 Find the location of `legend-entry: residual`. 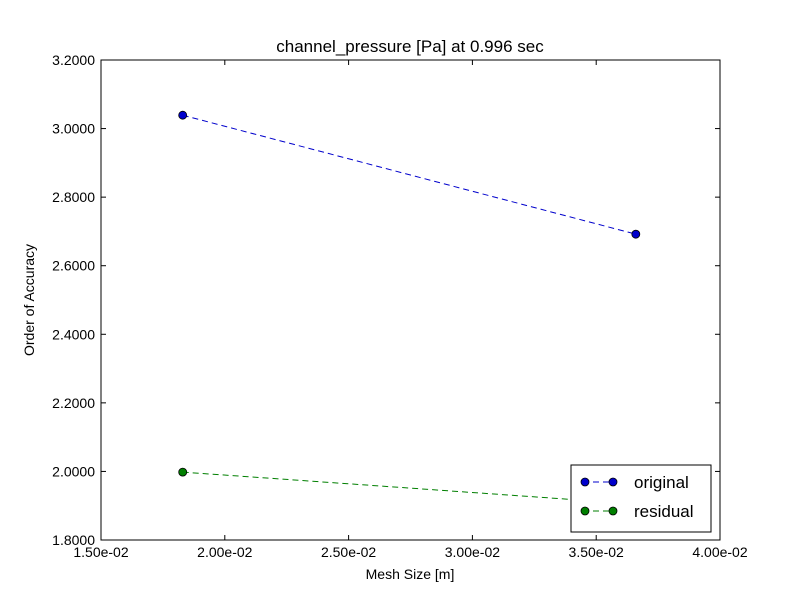

legend-entry: residual is located at coordinates (637, 511).